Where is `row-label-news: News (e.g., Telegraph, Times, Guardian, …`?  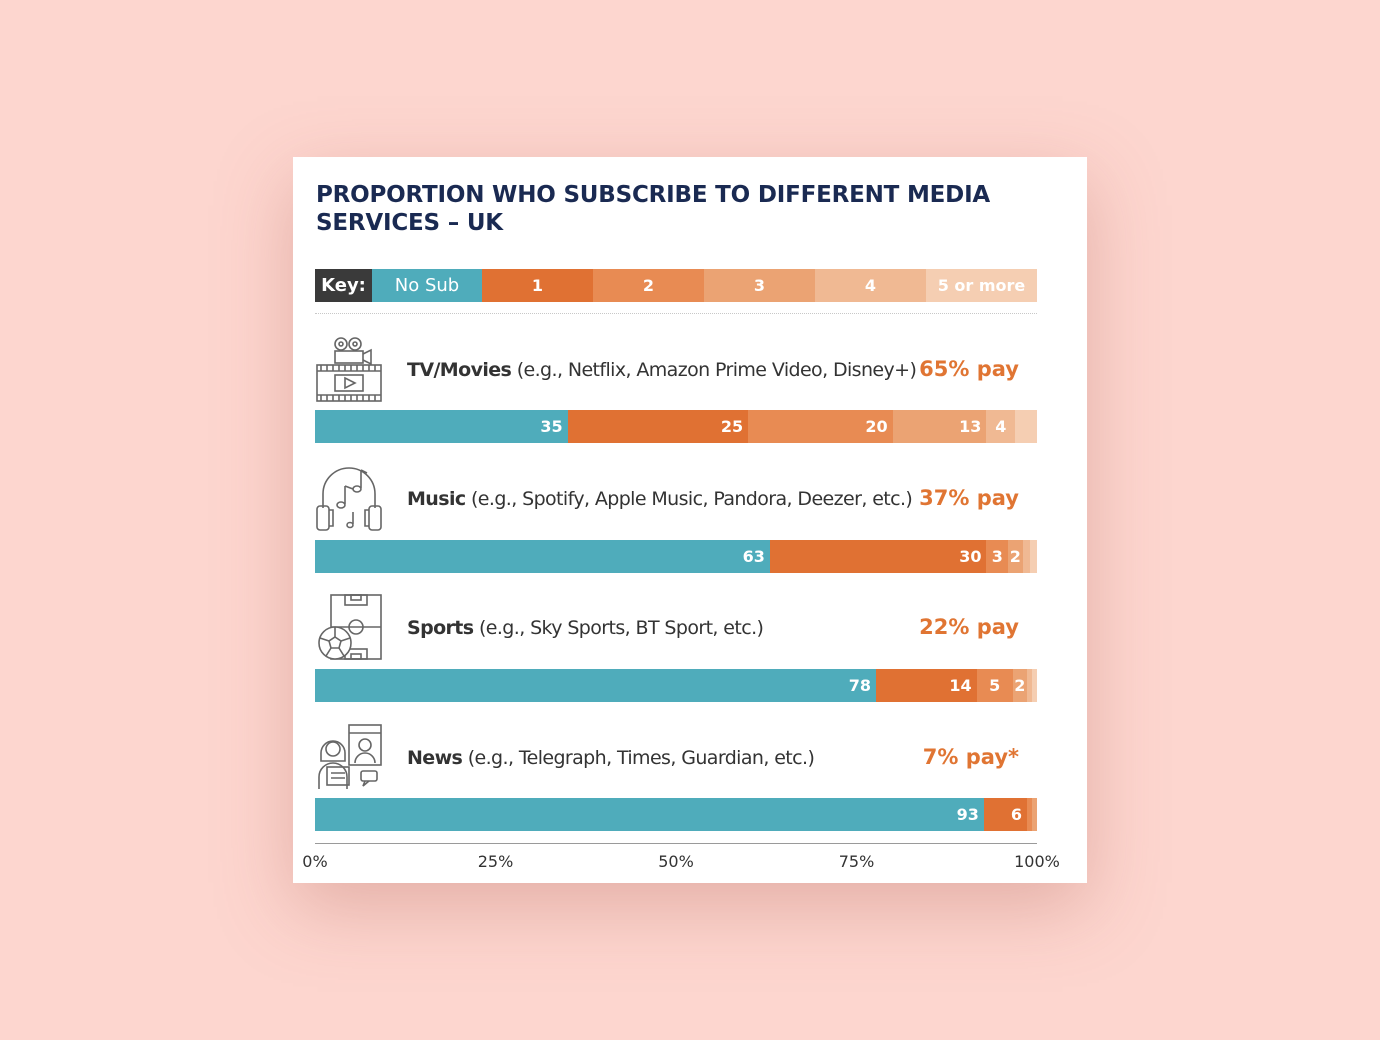
row-label-news: News (e.g., Telegraph, Times, Guardian, … is located at coordinates (611, 758).